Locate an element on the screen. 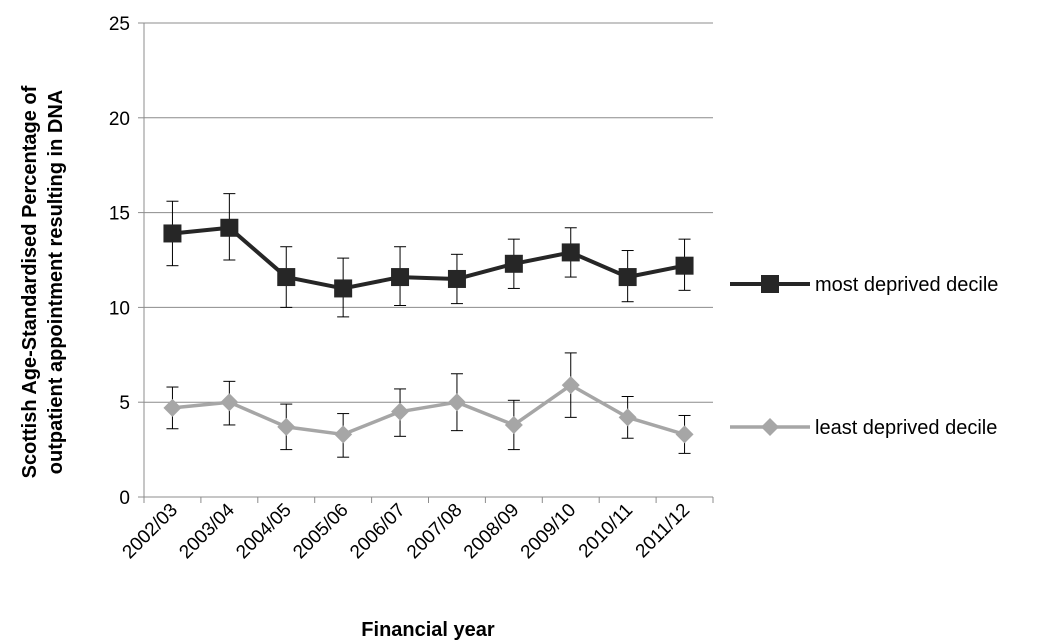 This screenshot has height=643, width=1061. y-tick-label-1: 5 is located at coordinates (124, 403).